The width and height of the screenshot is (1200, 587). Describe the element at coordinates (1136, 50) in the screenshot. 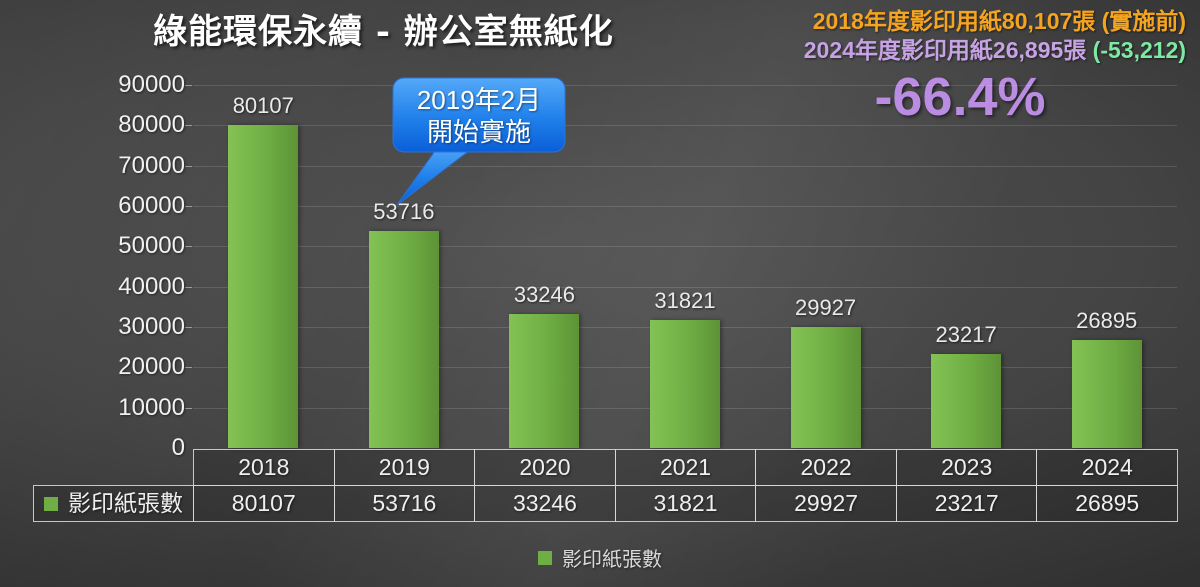

I see `annotation-2024-delta: (-53,212)` at that location.